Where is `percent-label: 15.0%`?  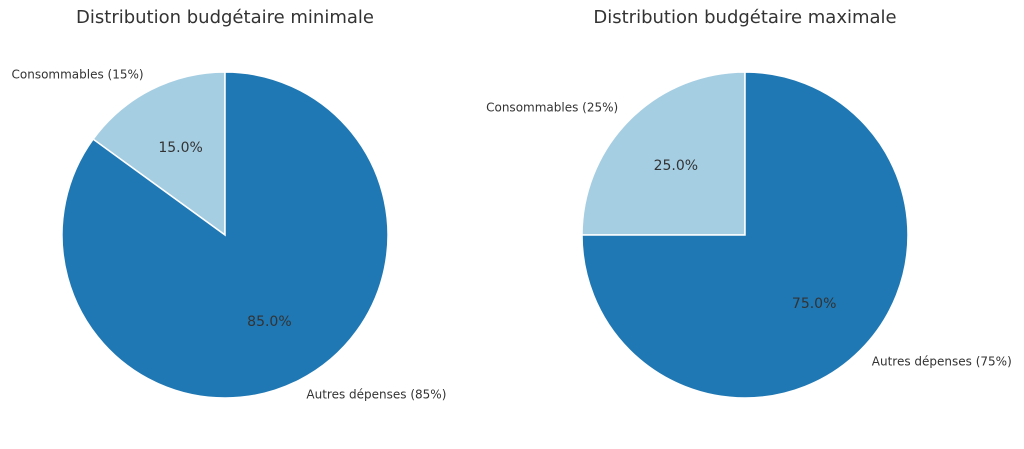
percent-label: 15.0% is located at coordinates (180, 148).